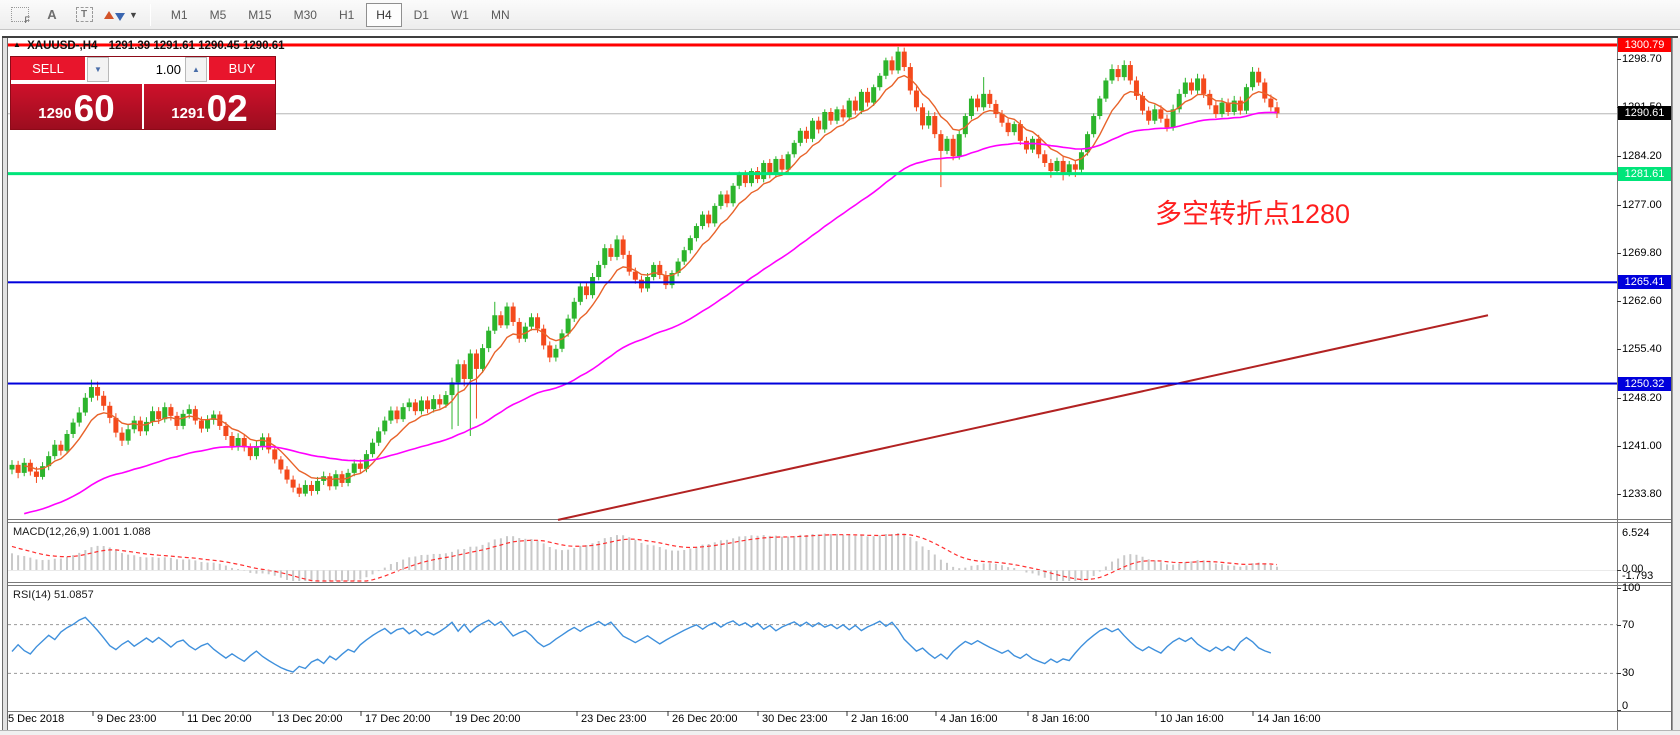 This screenshot has width=1680, height=735. What do you see at coordinates (500, 14) in the screenshot?
I see `timeframe-MN: MN` at bounding box center [500, 14].